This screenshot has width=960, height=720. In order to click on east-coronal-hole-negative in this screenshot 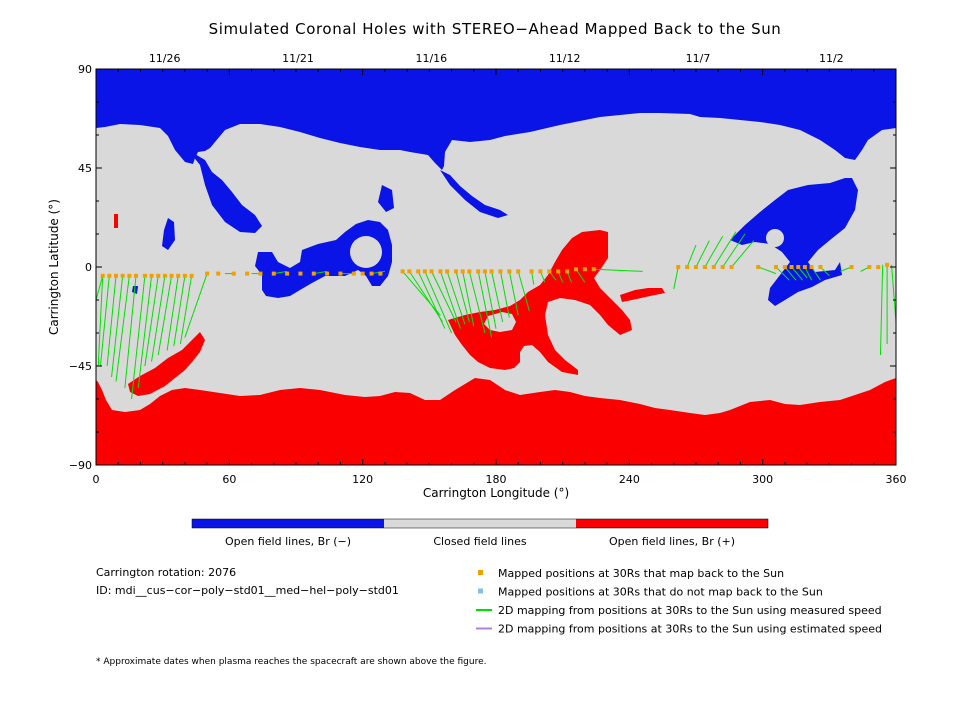, I will do `click(794, 242)`.